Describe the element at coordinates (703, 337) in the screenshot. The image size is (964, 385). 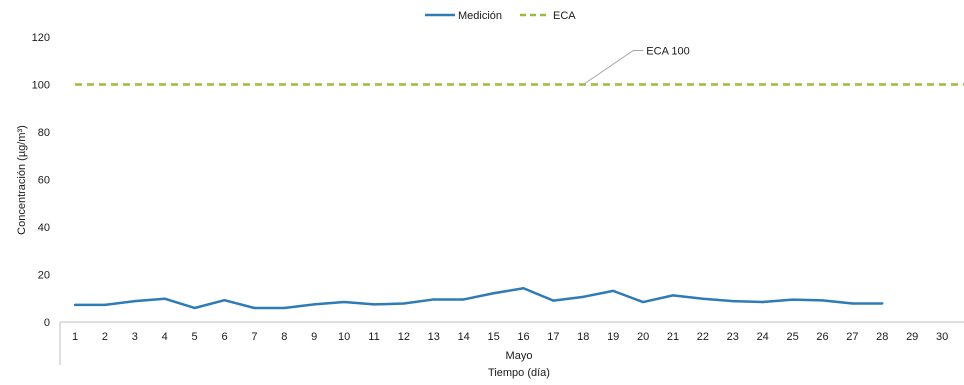
I see `x-tick-label: 22` at that location.